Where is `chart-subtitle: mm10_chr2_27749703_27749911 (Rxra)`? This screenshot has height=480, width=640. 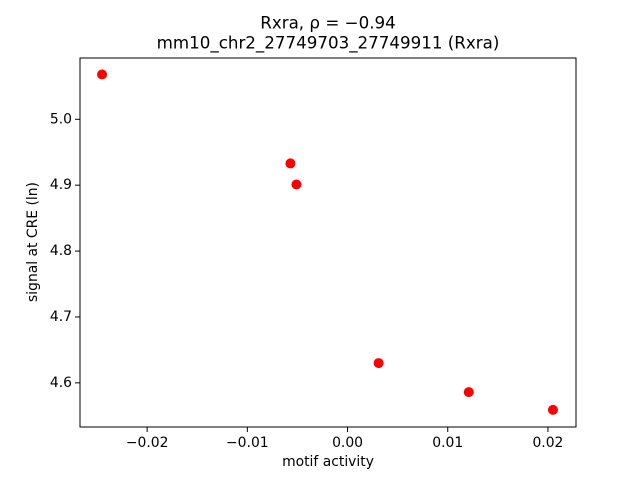 chart-subtitle: mm10_chr2_27749703_27749911 (Rxra) is located at coordinates (328, 43).